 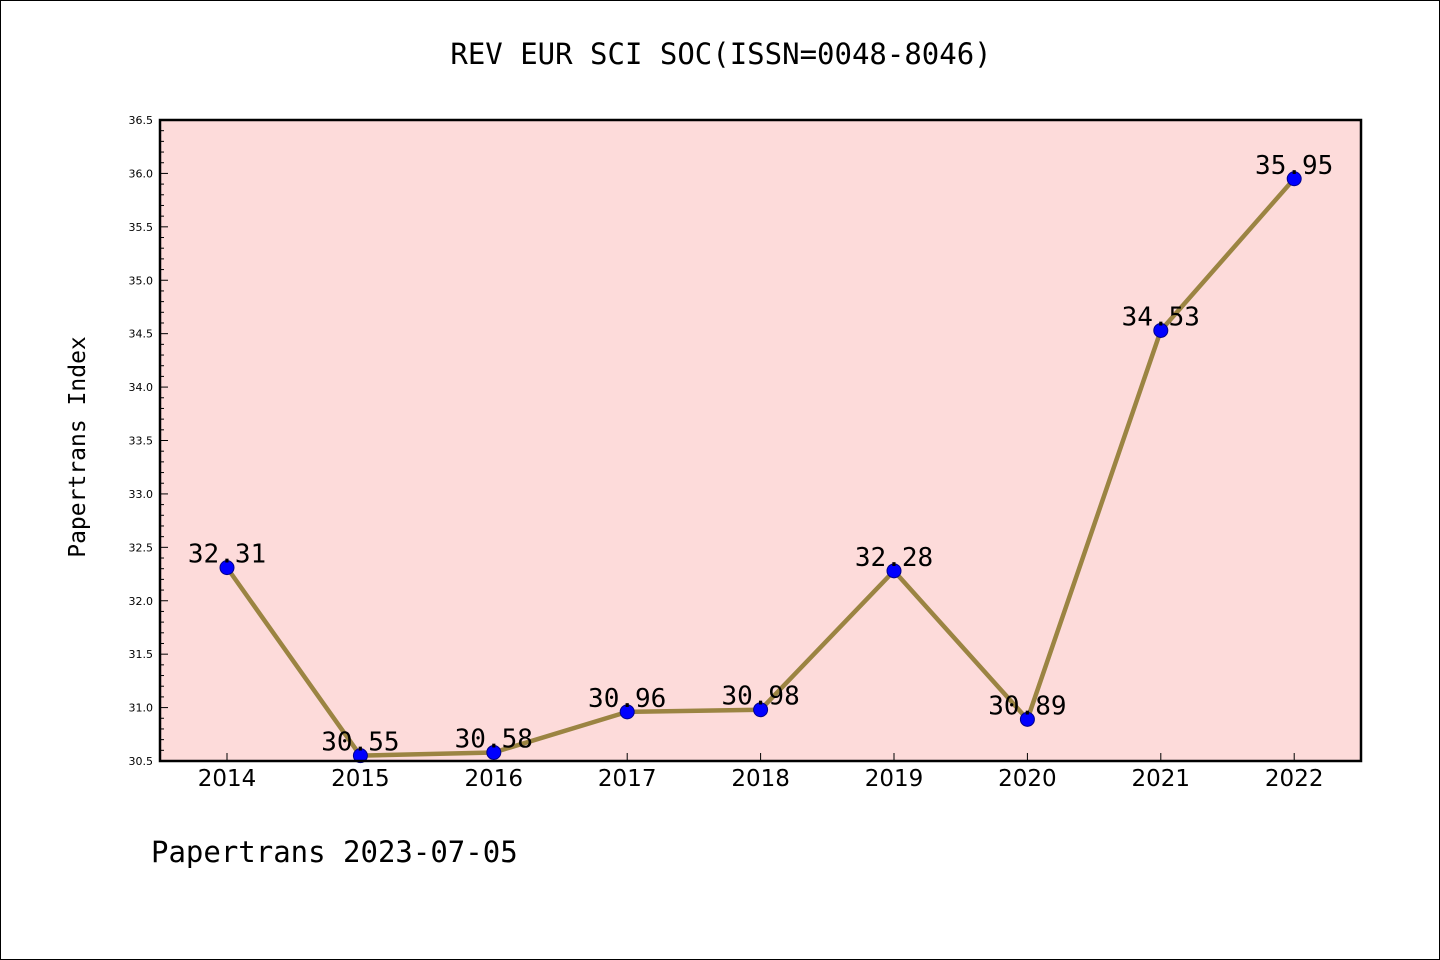 I want to click on y-tick-label: 36.5, so click(x=141, y=120).